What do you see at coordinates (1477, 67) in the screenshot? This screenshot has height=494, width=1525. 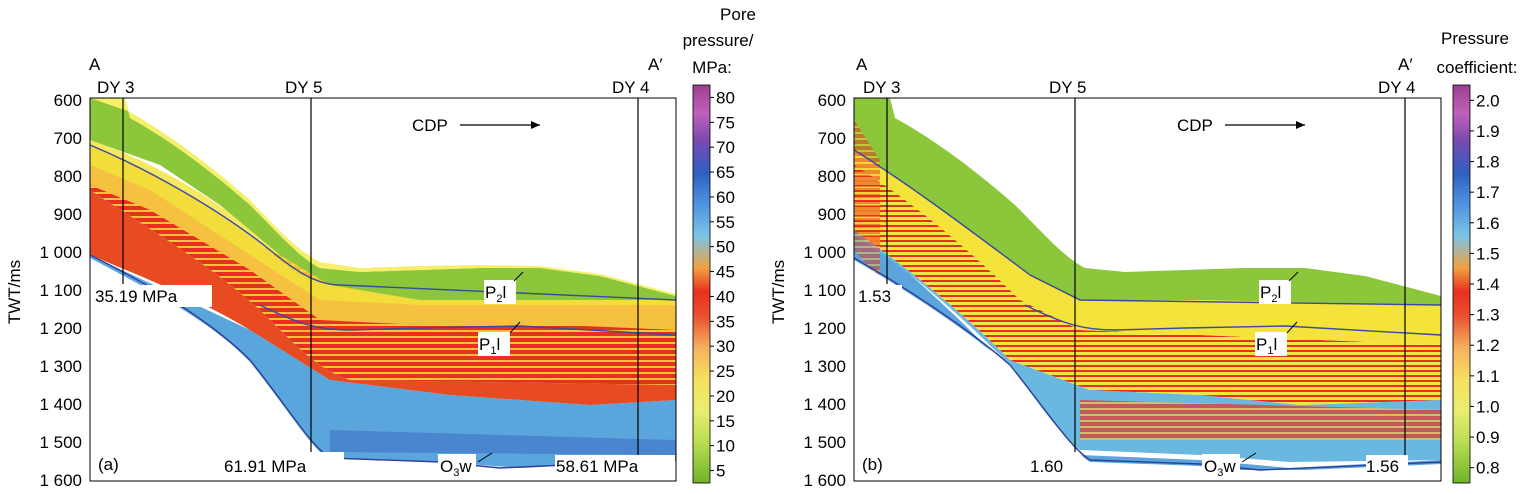 I see `colorbar-title: coefficient:` at bounding box center [1477, 67].